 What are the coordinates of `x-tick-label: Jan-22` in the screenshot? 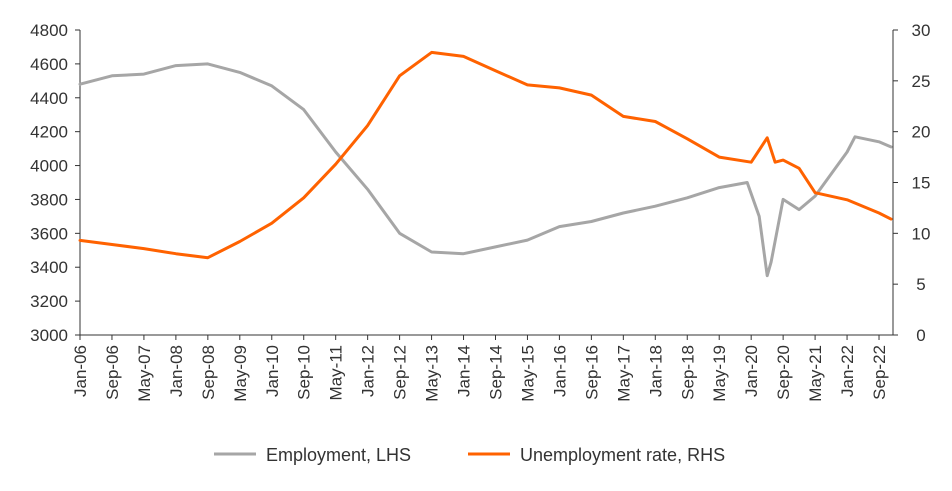 It's located at (847, 371).